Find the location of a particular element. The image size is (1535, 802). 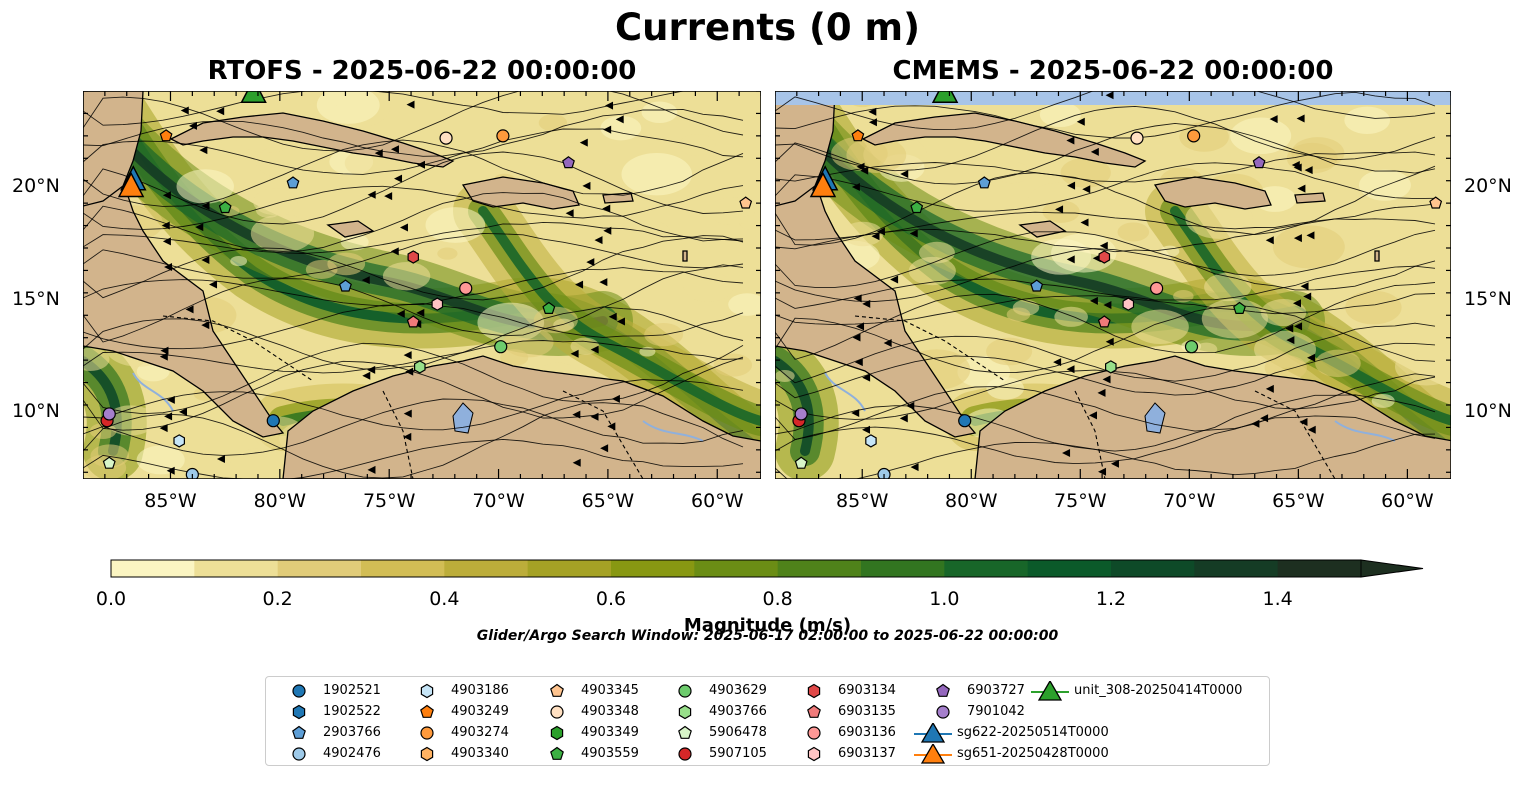

colorbar-tick: 1.4 is located at coordinates (1277, 599).